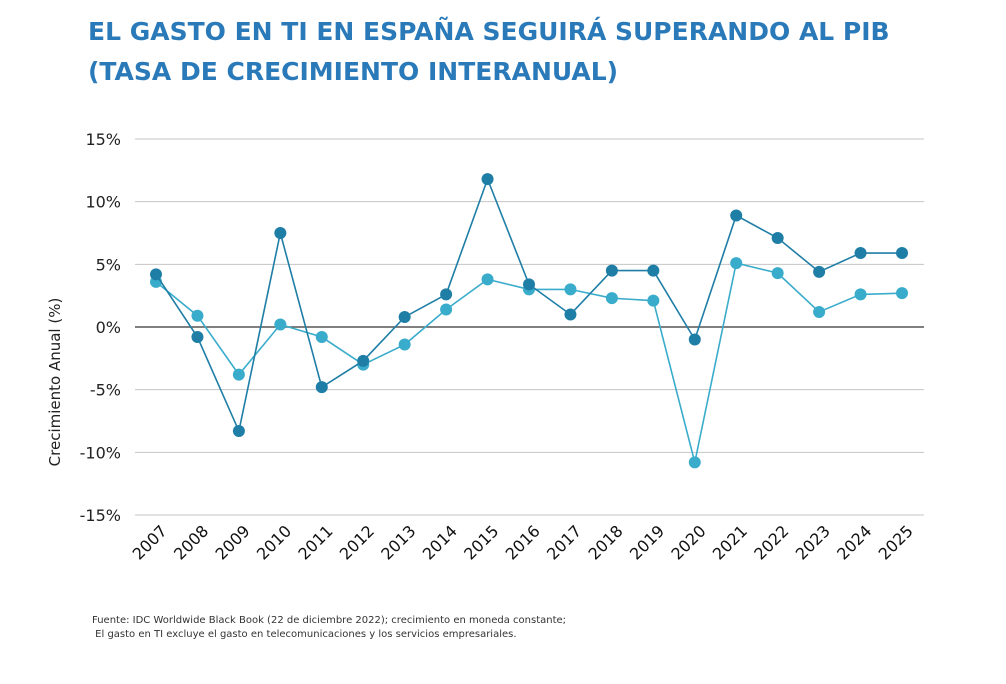  Describe the element at coordinates (103, 139) in the screenshot. I see `y-tick-label: 15%` at that location.